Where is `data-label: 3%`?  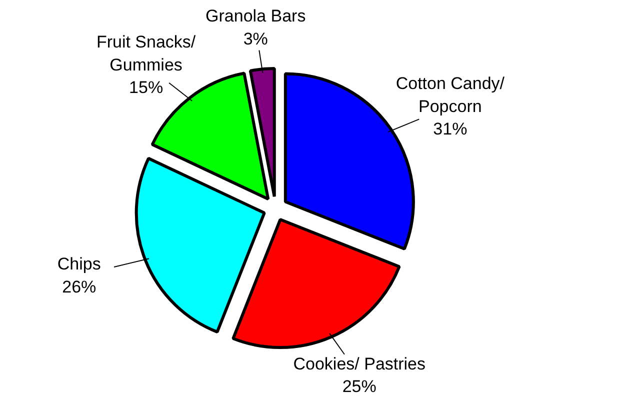
data-label: 3% is located at coordinates (255, 38).